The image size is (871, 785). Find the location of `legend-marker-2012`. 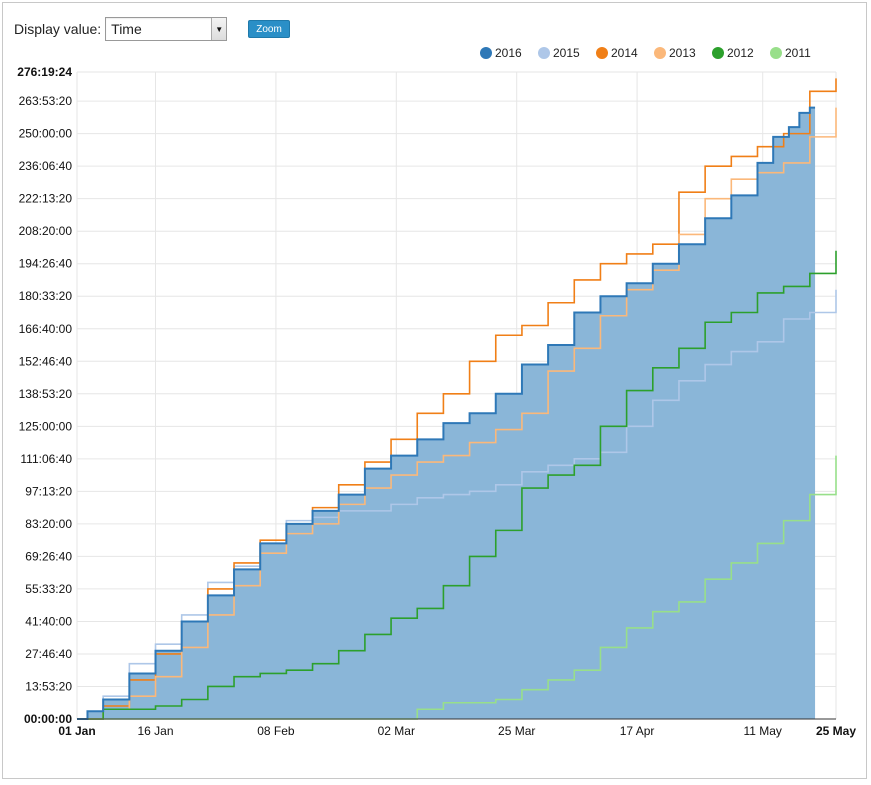

legend-marker-2012 is located at coordinates (718, 53).